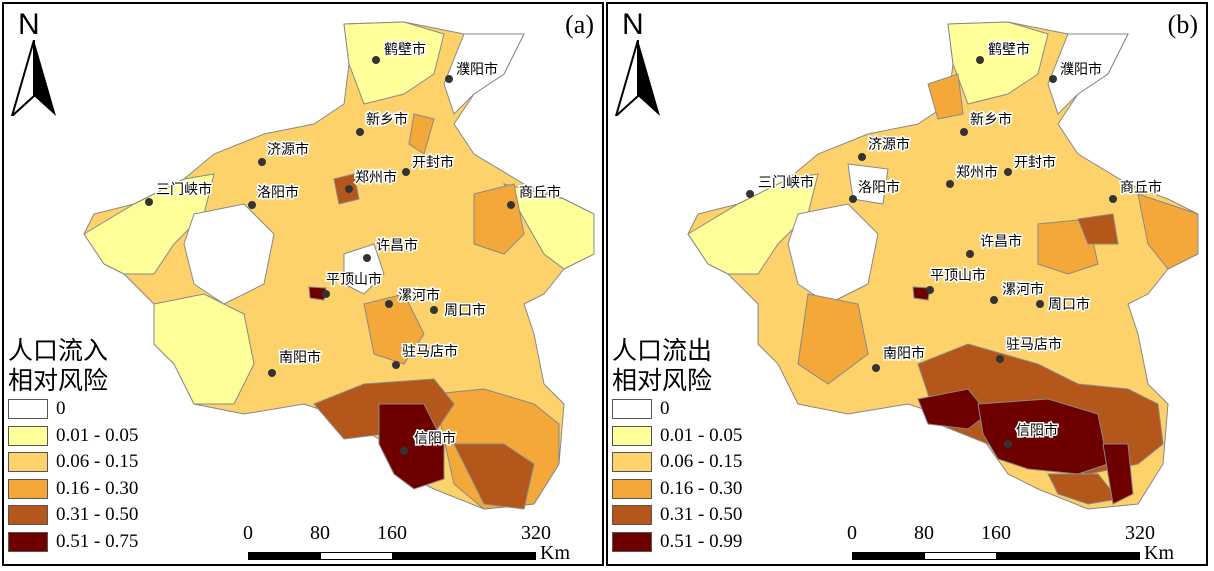 The height and width of the screenshot is (571, 1214). I want to click on region-west-white, so click(833, 254).